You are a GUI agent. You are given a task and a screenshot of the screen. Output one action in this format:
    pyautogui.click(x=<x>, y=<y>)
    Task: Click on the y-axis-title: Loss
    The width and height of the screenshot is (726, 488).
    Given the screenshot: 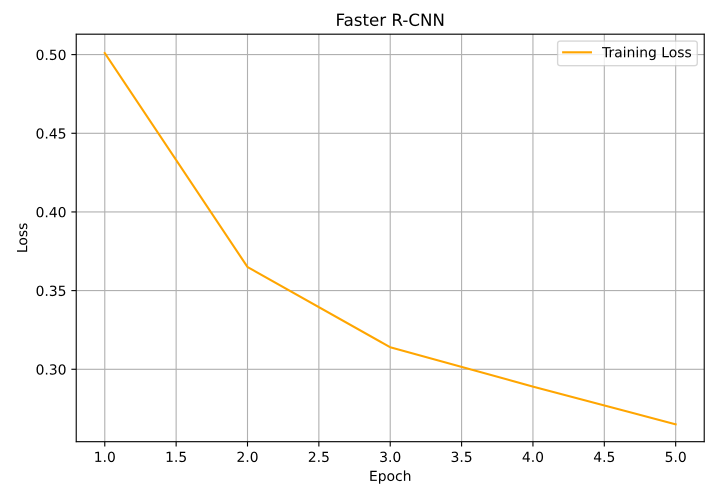 What is the action you would take?
    pyautogui.click(x=22, y=237)
    